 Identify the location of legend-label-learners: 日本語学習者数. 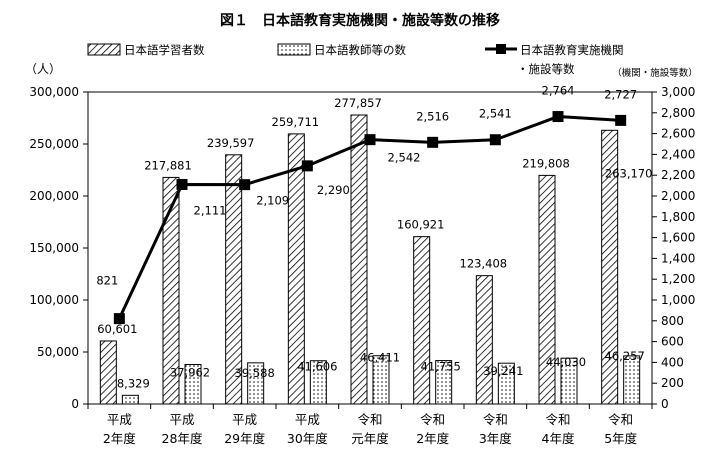
(164, 50).